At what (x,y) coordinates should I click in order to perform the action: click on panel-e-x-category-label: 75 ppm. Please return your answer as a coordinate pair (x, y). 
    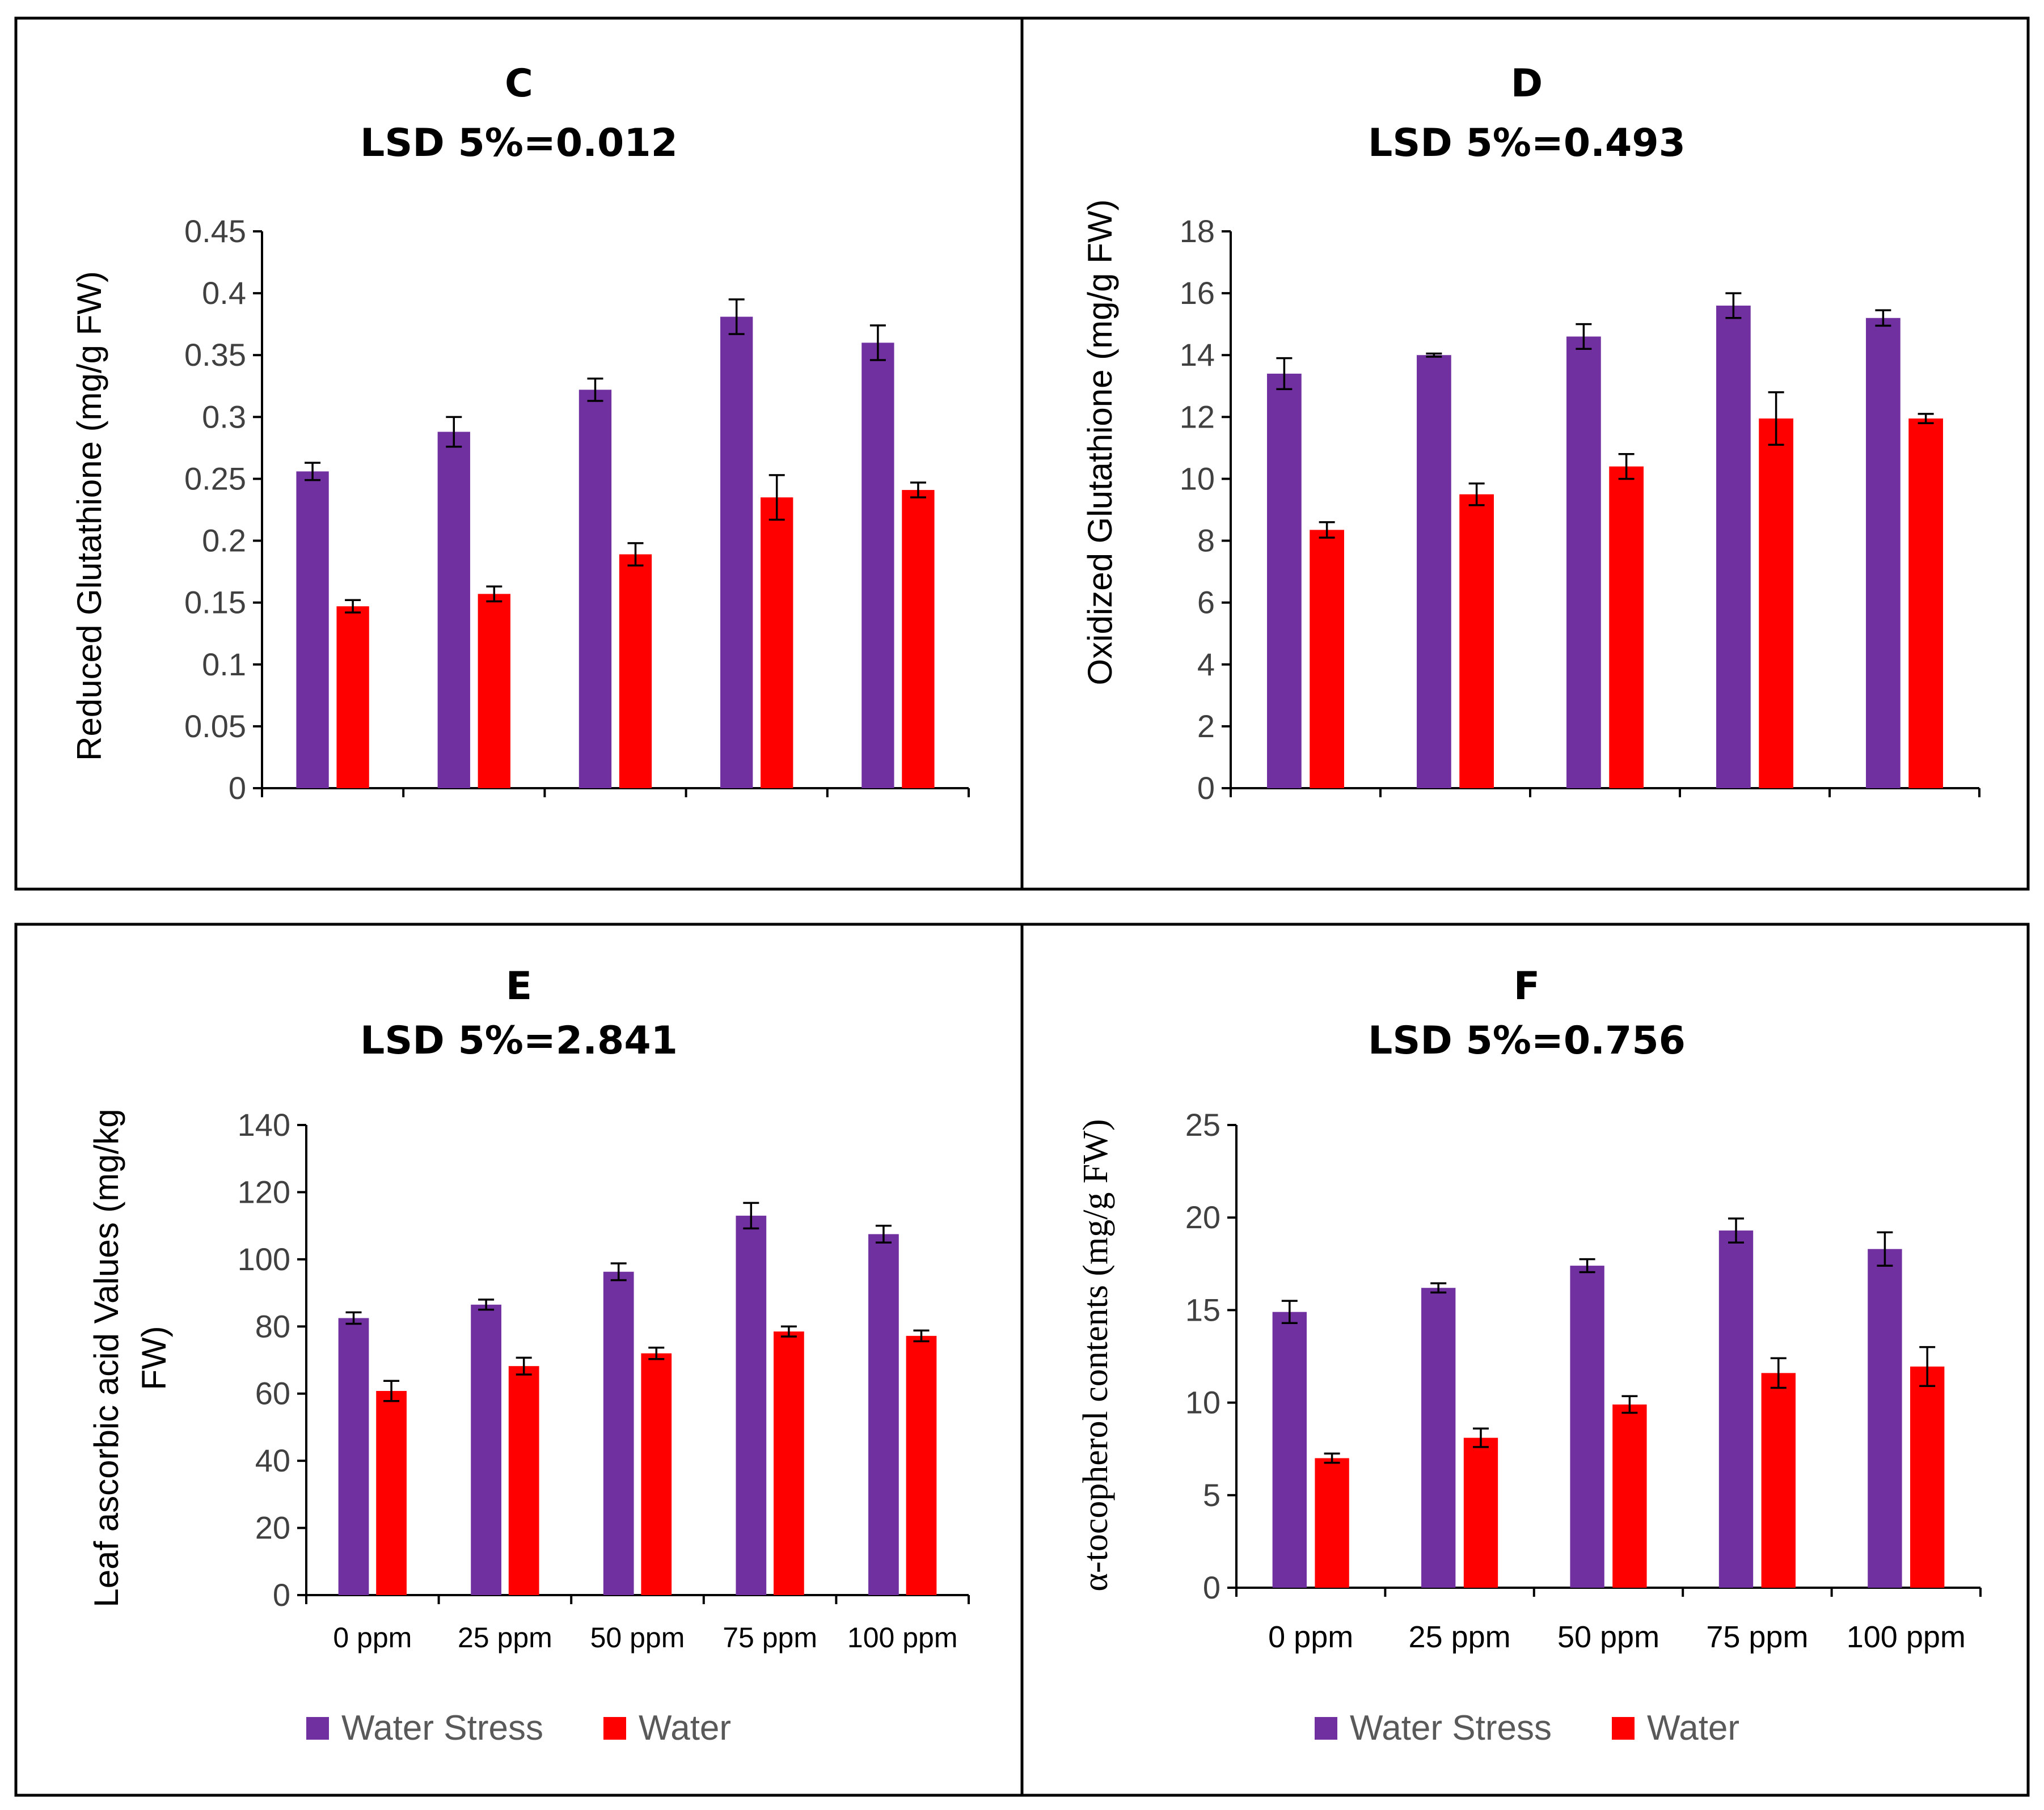
    Looking at the image, I should click on (770, 1637).